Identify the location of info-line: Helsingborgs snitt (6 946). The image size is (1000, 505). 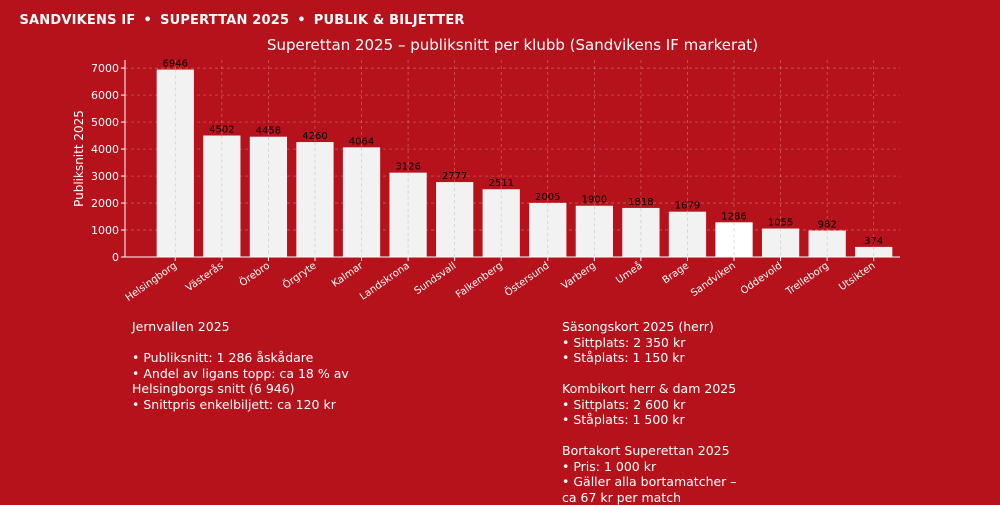
(322, 389).